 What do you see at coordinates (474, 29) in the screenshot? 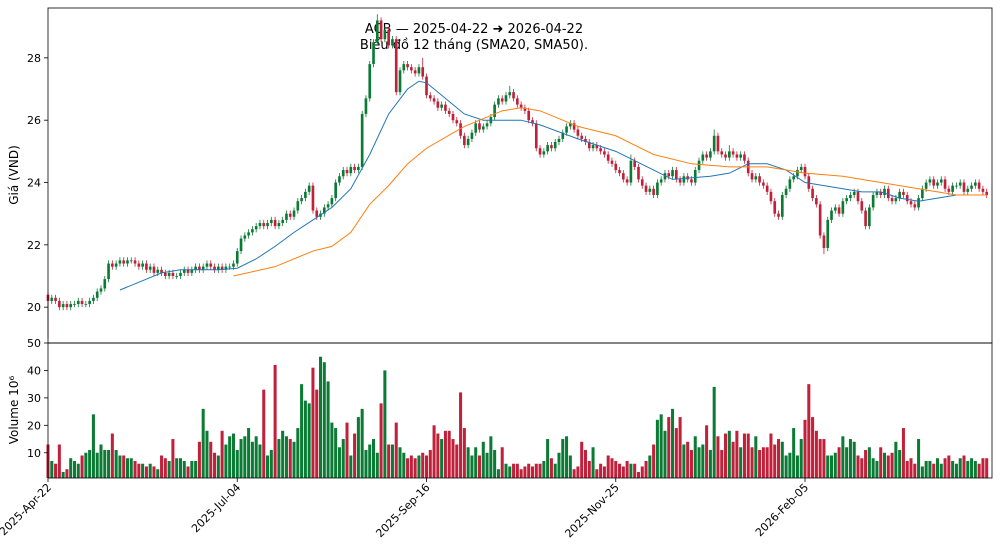
I see `chart-title: ACB — 2025-04-22 ➜ 2026-04-22` at bounding box center [474, 29].